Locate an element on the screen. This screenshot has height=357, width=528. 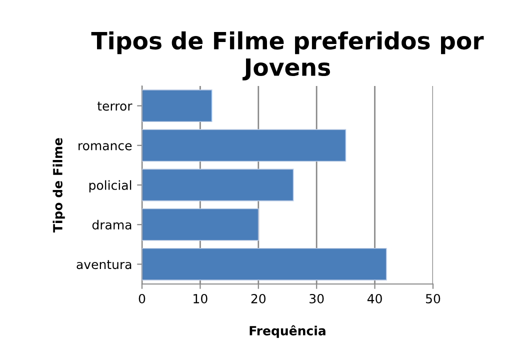
x-tick-label: 20 is located at coordinates (258, 299).